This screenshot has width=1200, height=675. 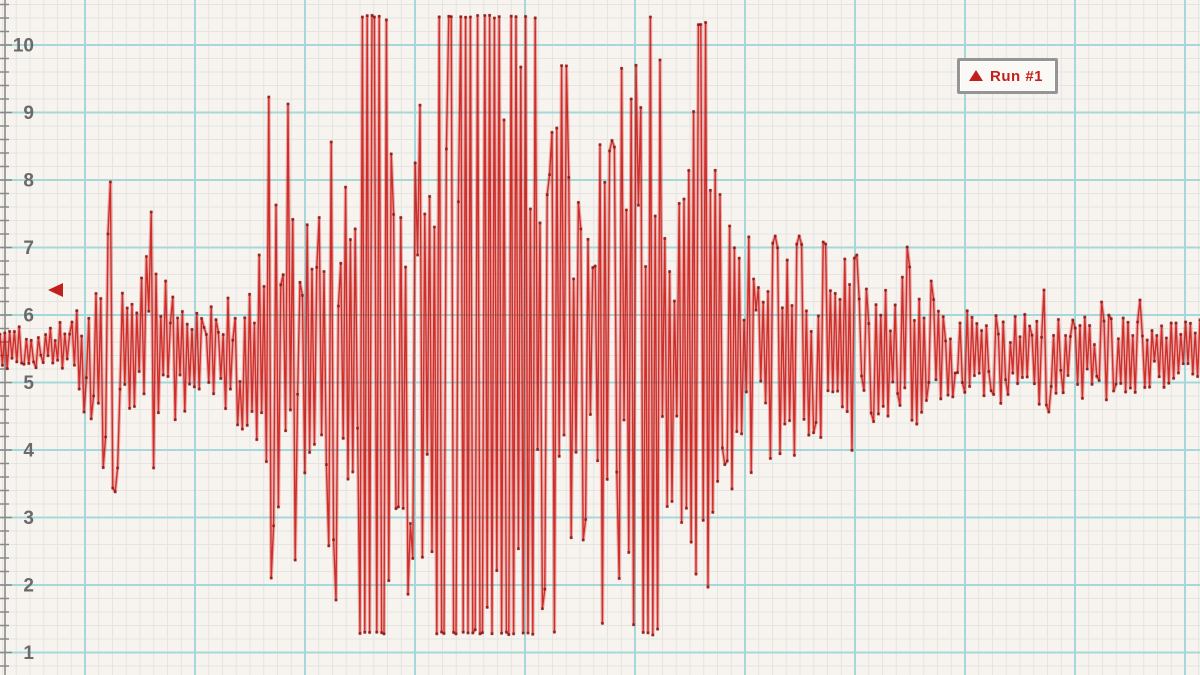 I want to click on legend-label: Run #1, so click(x=1017, y=76).